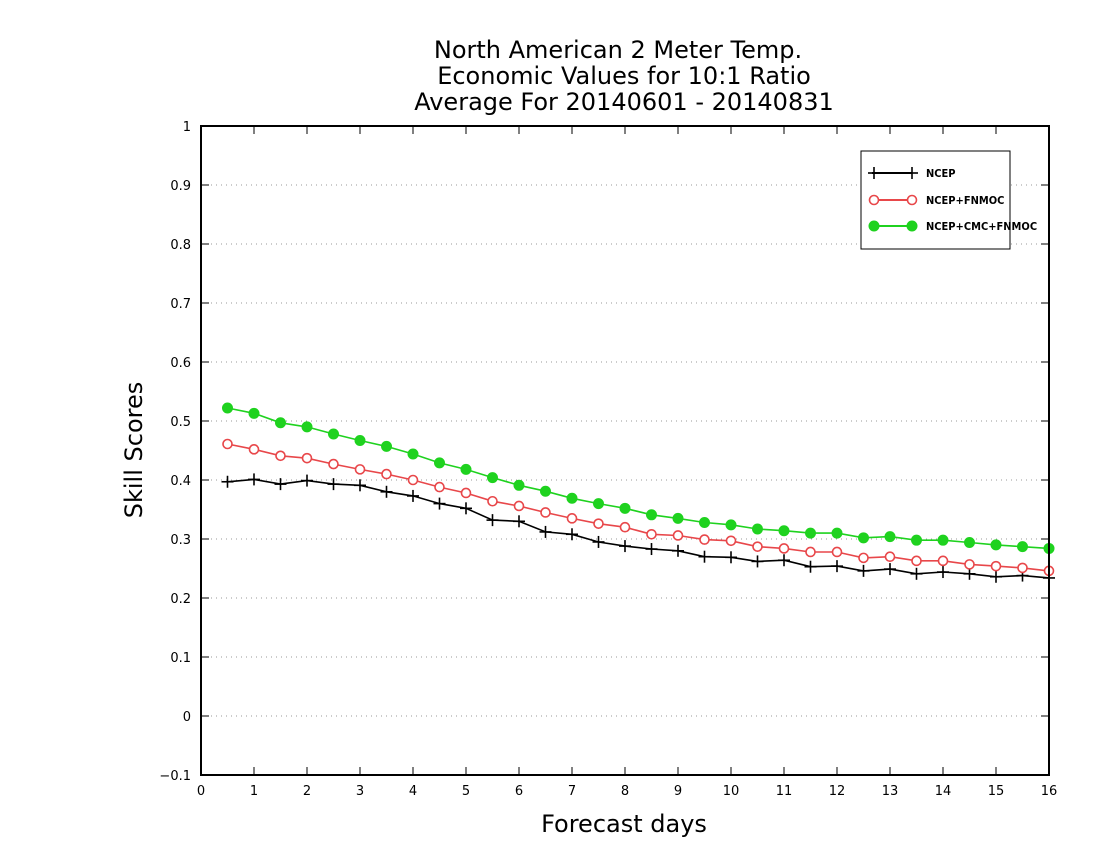 The image size is (1100, 850). Describe the element at coordinates (134, 450) in the screenshot. I see `y-axis-title: Skill Scores` at that location.